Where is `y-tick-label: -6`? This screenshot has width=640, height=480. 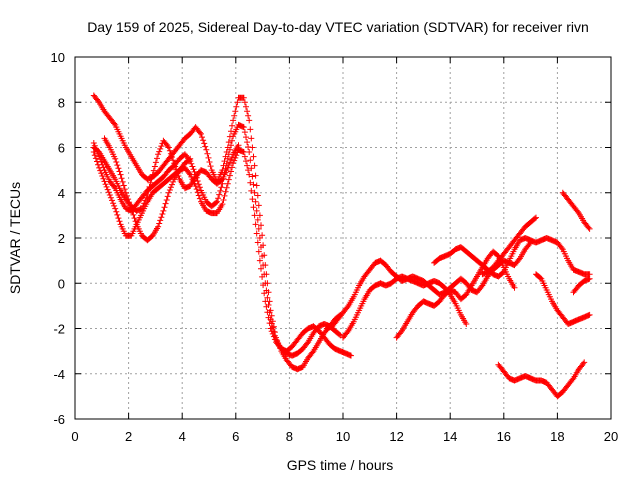
y-tick-label: -6 is located at coordinates (59, 419).